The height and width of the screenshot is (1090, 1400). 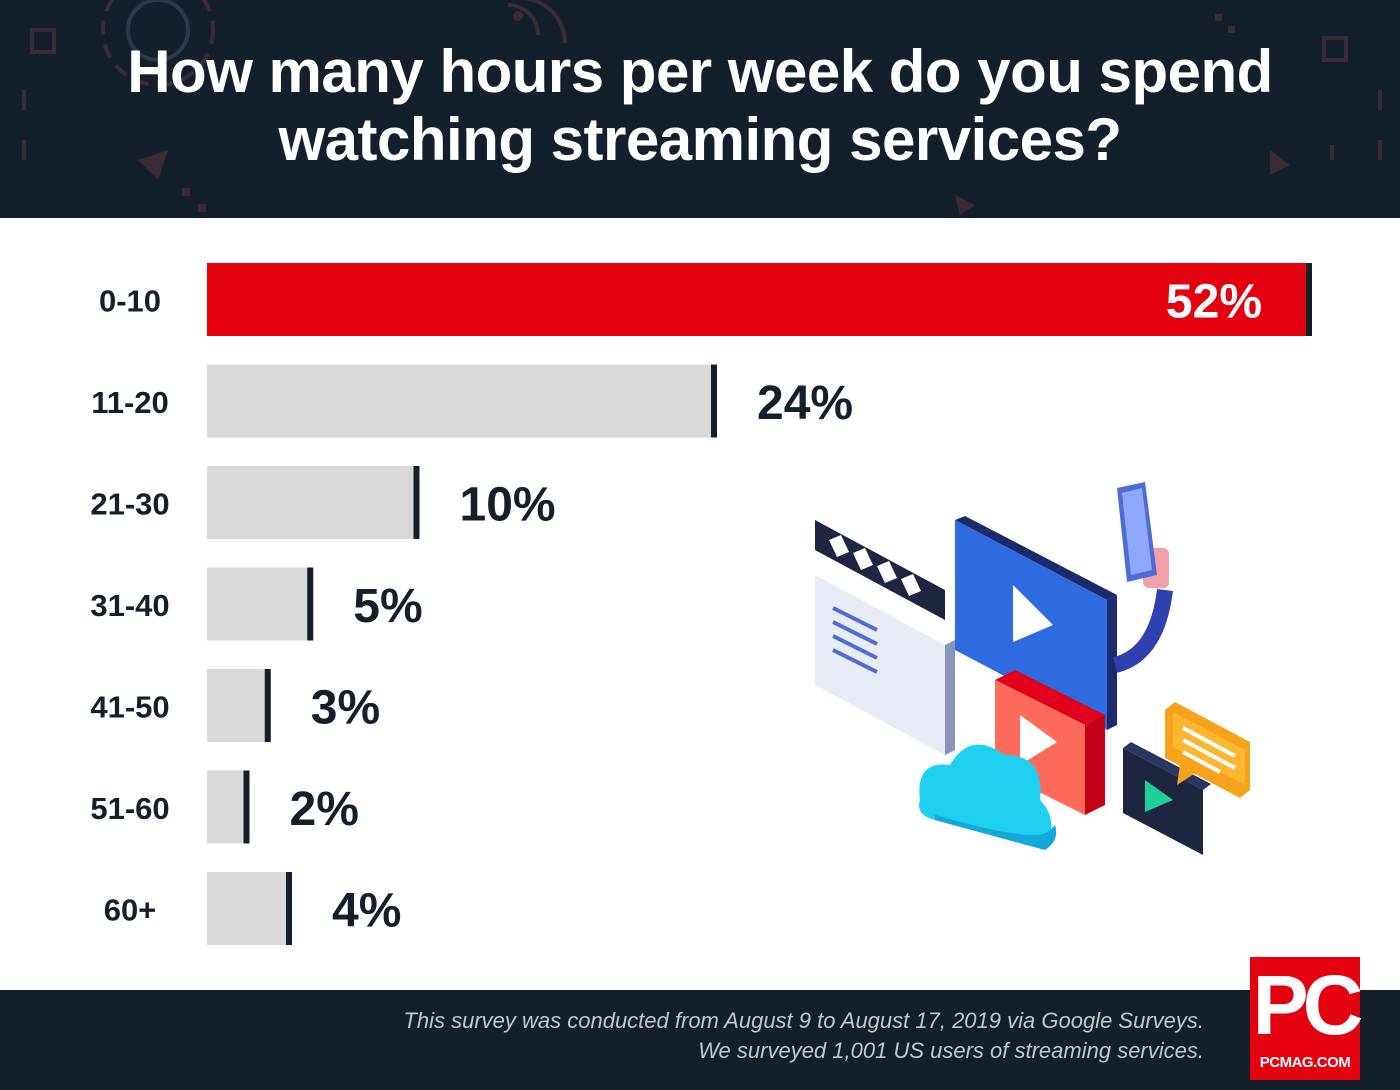 What do you see at coordinates (129, 707) in the screenshot?
I see `category-label-41-50: 41-50` at bounding box center [129, 707].